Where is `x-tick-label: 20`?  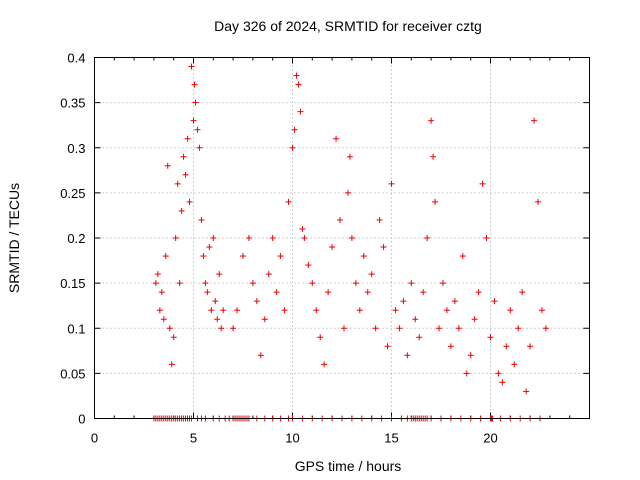
x-tick-label: 20 is located at coordinates (490, 438).